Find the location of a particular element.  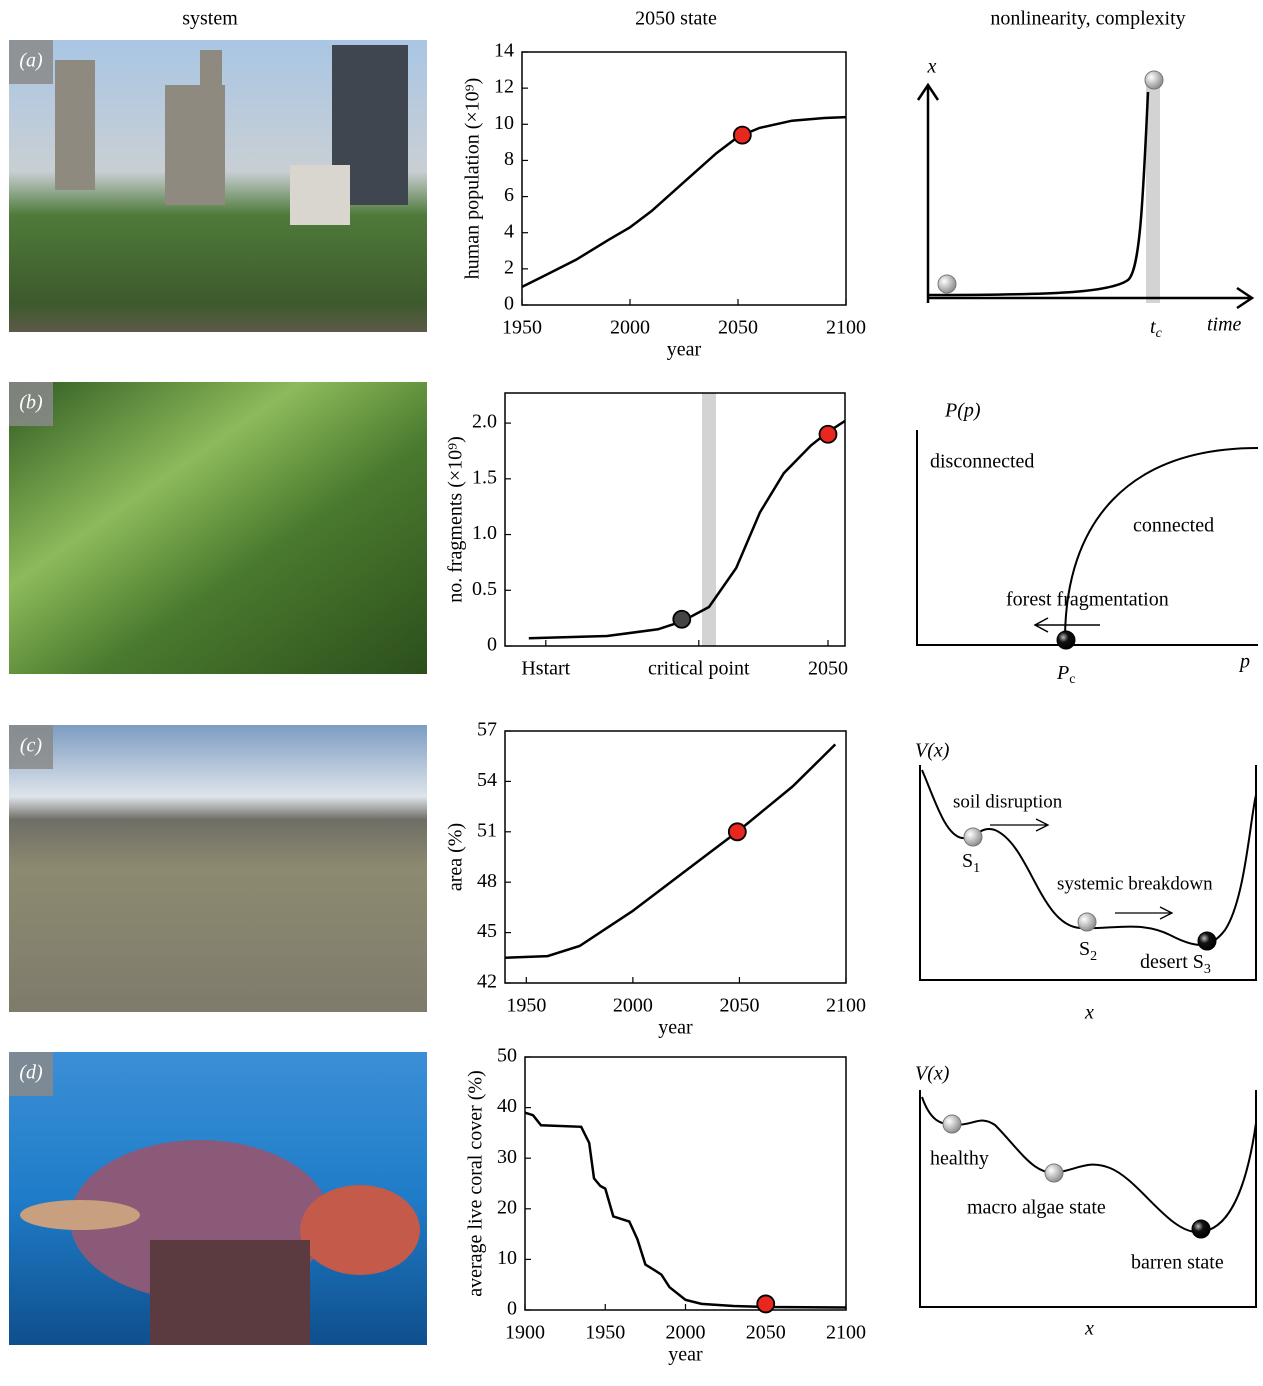

text: t is located at coordinates (1153, 327).